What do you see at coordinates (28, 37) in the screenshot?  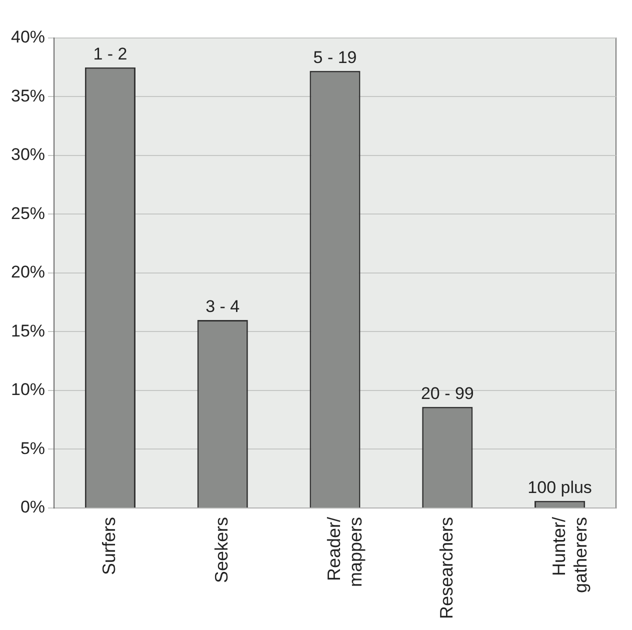 I see `y-tick-label: 40%` at bounding box center [28, 37].